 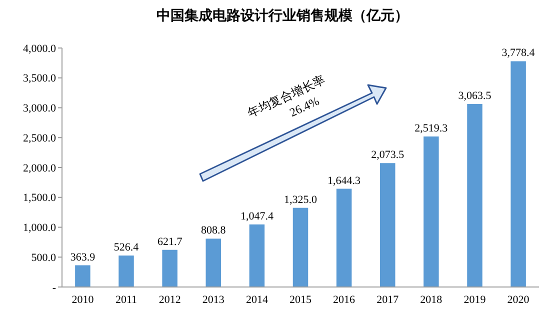 What do you see at coordinates (213, 300) in the screenshot?
I see `x-tick-label: 2013` at bounding box center [213, 300].